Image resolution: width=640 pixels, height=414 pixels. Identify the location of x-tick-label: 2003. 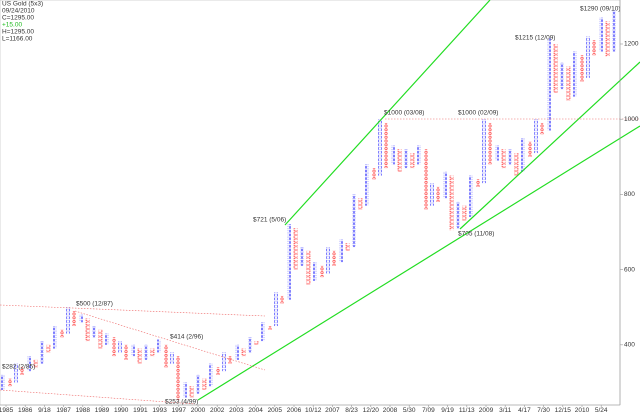
(236, 410).